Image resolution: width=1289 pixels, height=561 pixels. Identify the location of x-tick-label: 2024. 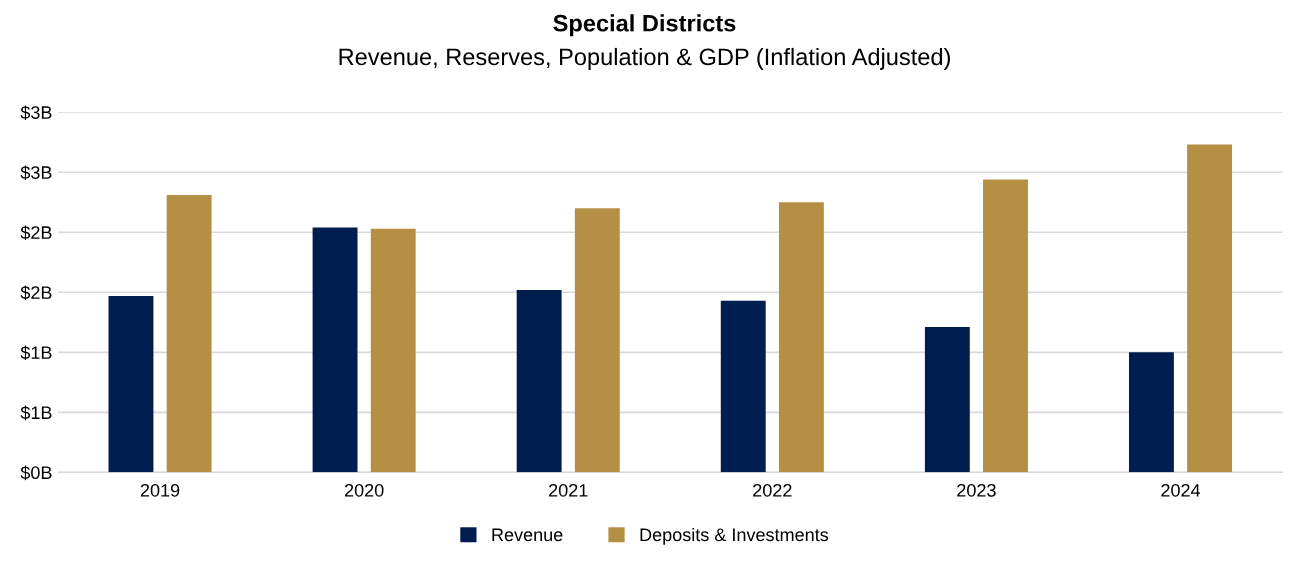
(1181, 490).